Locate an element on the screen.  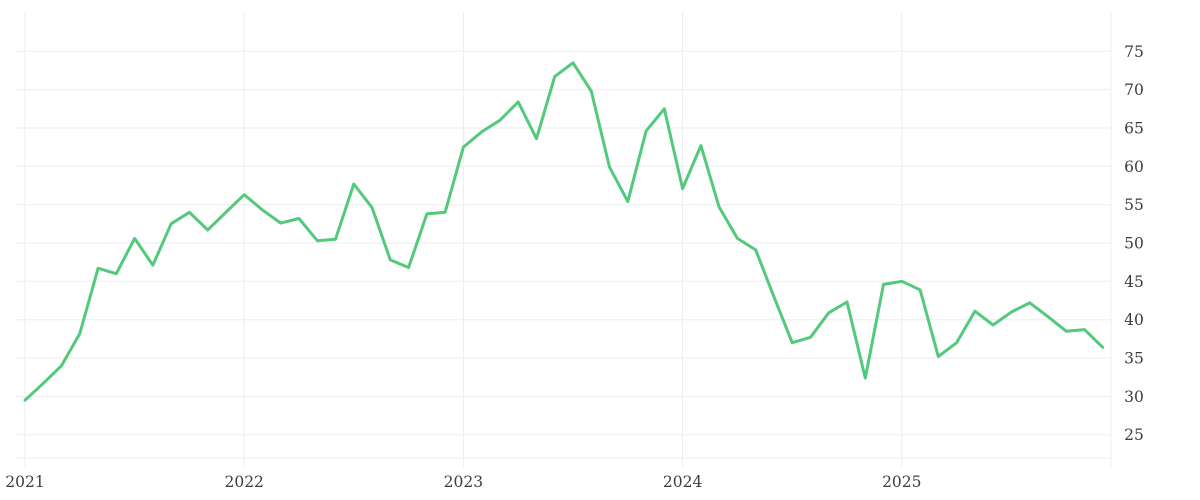
x-tick-label: 2024 is located at coordinates (683, 482).